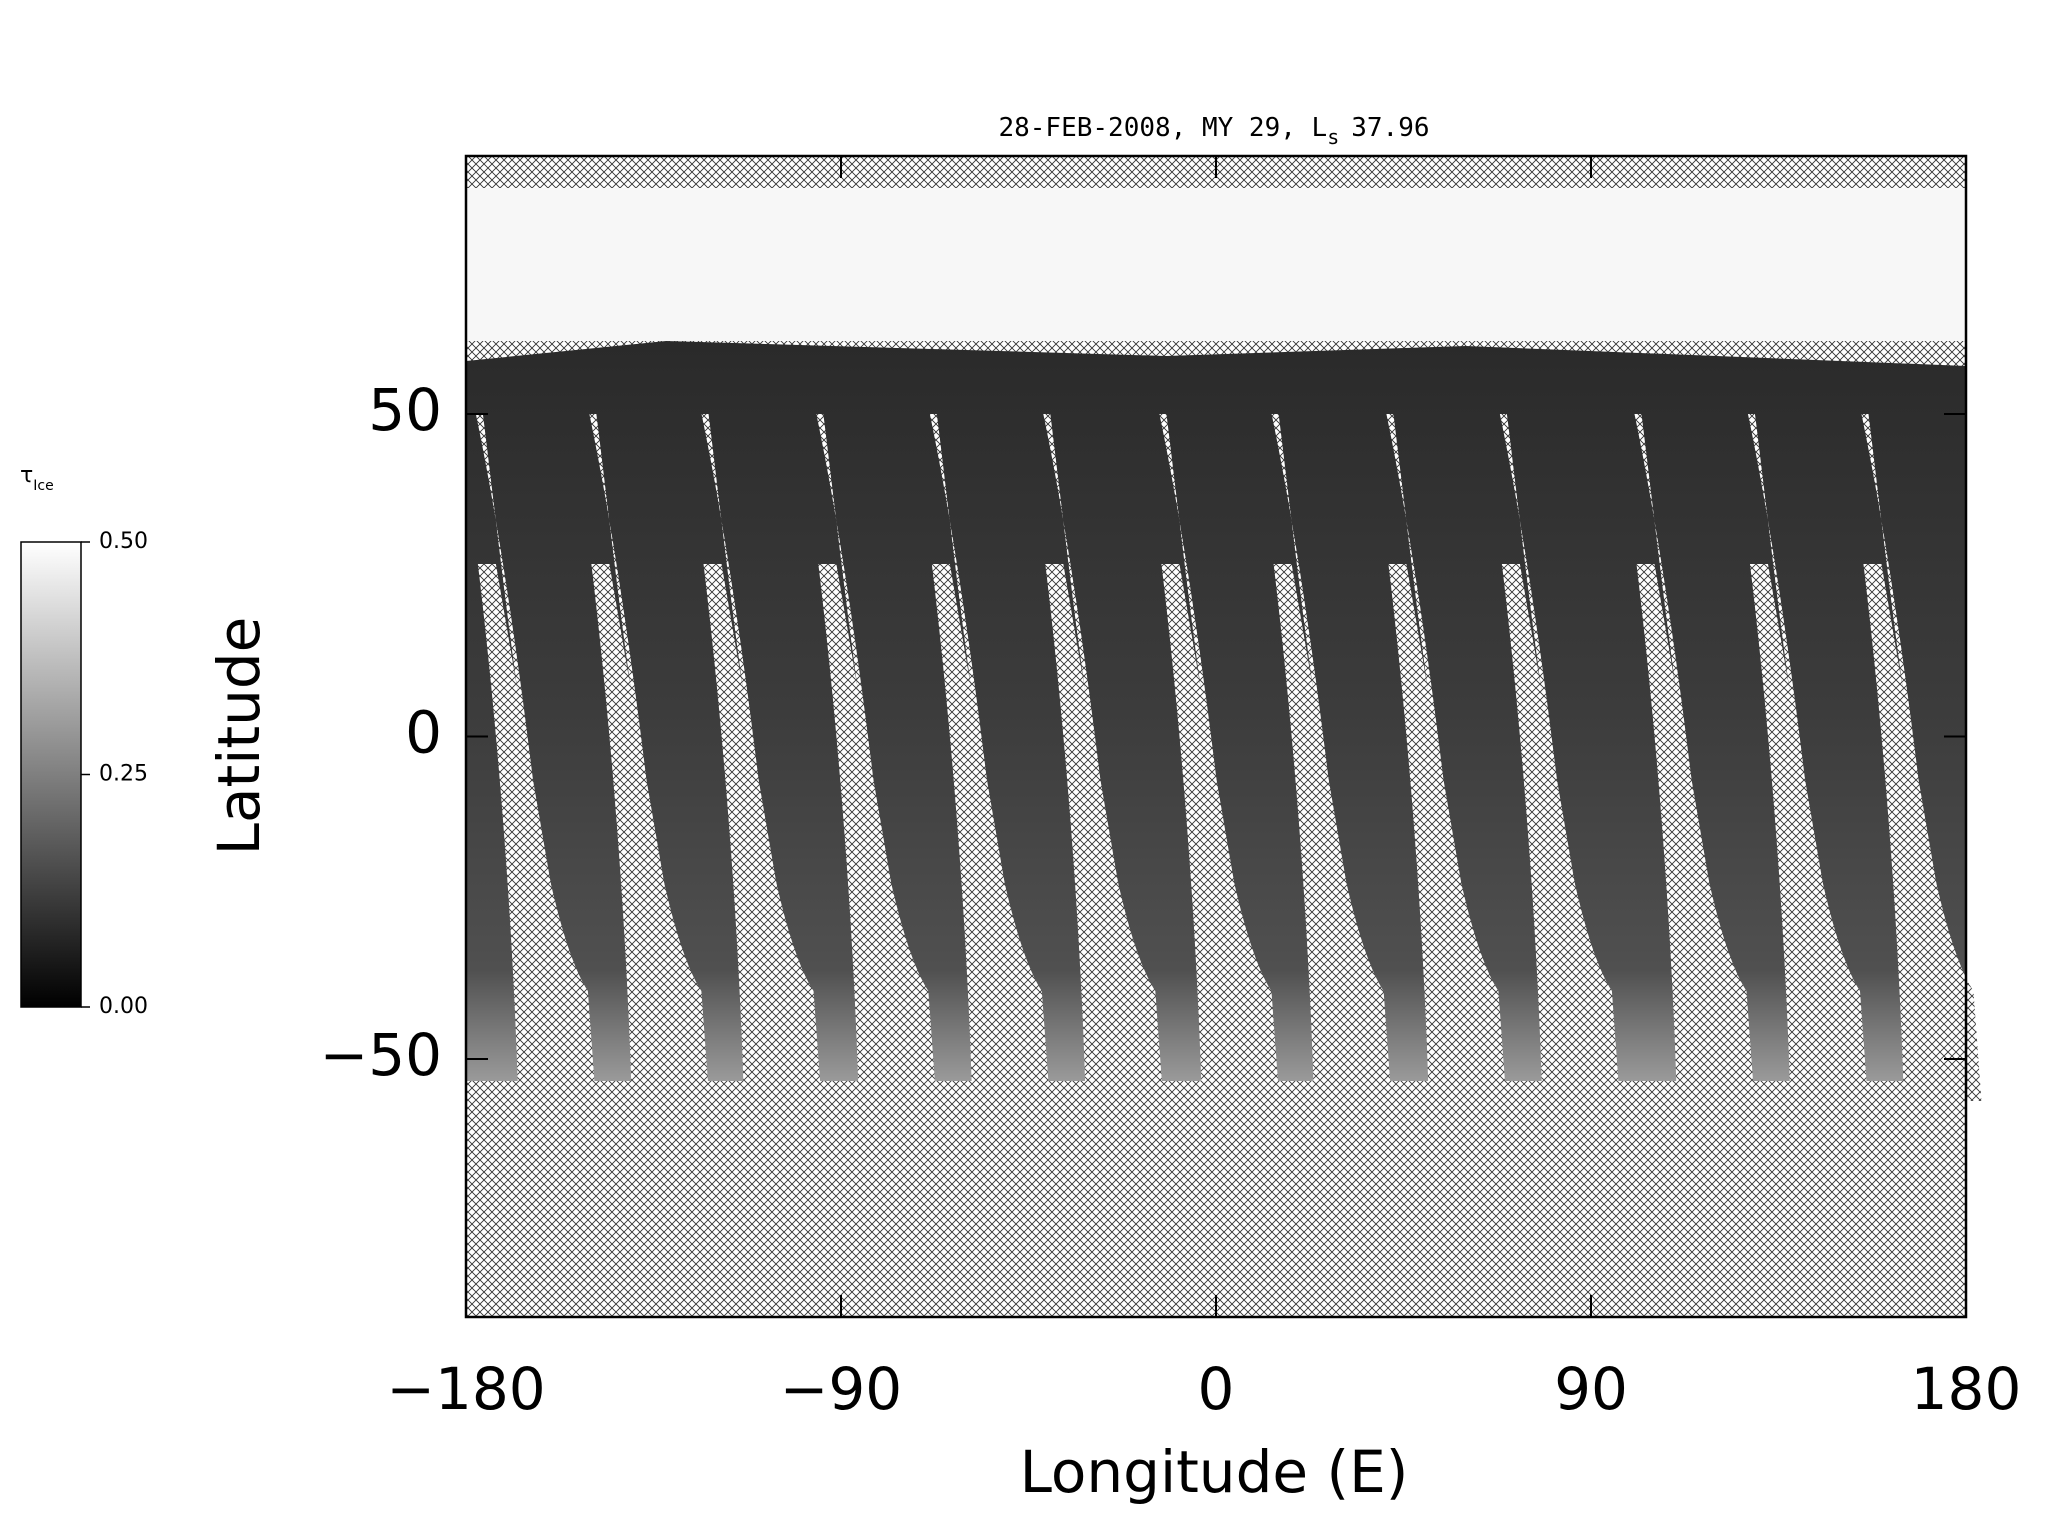 This screenshot has height=1536, width=2048. What do you see at coordinates (465, 1389) in the screenshot?
I see `x-tick-label: −180` at bounding box center [465, 1389].